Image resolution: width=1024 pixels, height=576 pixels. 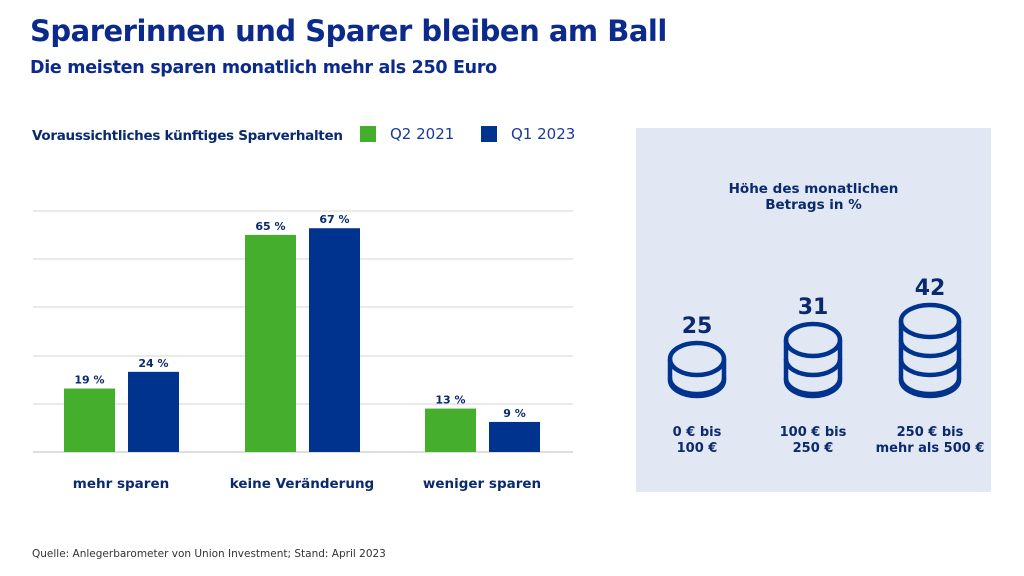 What do you see at coordinates (348, 31) in the screenshot?
I see `chart-title: Sparerinnen und Sparer bleiben am Ball` at bounding box center [348, 31].